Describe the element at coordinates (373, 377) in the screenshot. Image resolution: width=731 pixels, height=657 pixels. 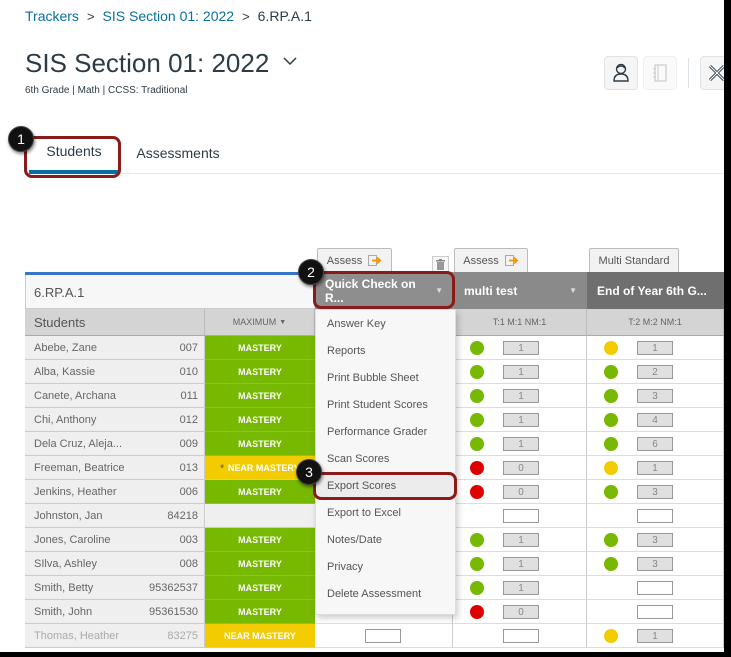
I see `menu-item-print-bubble-sheet: Print Bubble Sheet` at that location.